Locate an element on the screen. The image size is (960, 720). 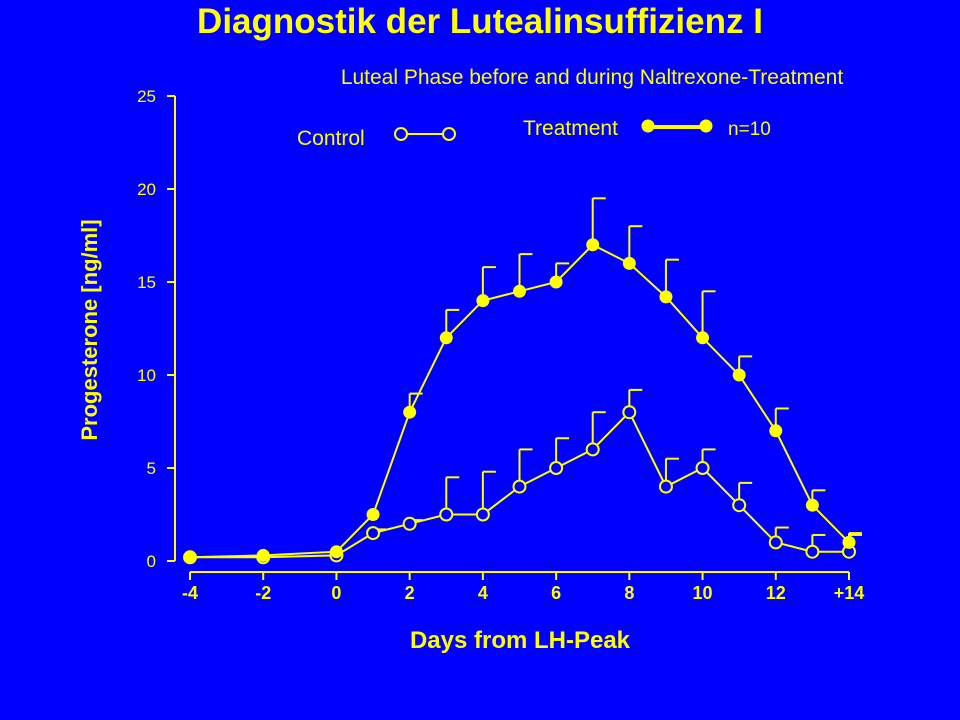
y-tick-label: 15 is located at coordinates (146, 282).